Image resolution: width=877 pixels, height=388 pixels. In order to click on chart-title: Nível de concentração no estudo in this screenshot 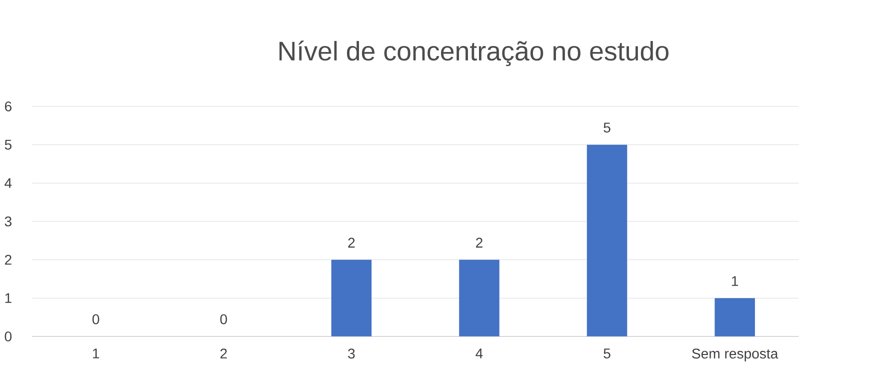, I will do `click(473, 53)`.